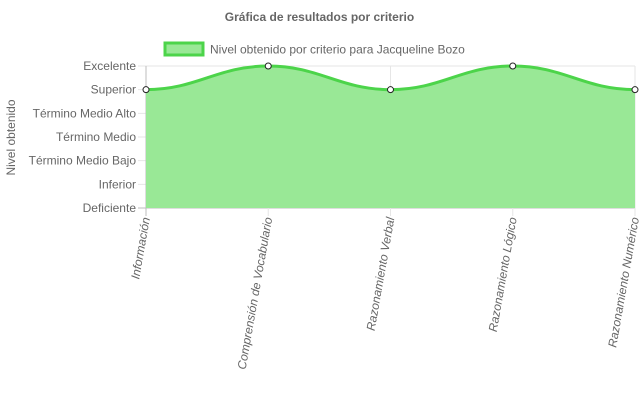 This screenshot has width=639, height=411. I want to click on chart-title: Gráfica de resultados por criterio, so click(319, 17).